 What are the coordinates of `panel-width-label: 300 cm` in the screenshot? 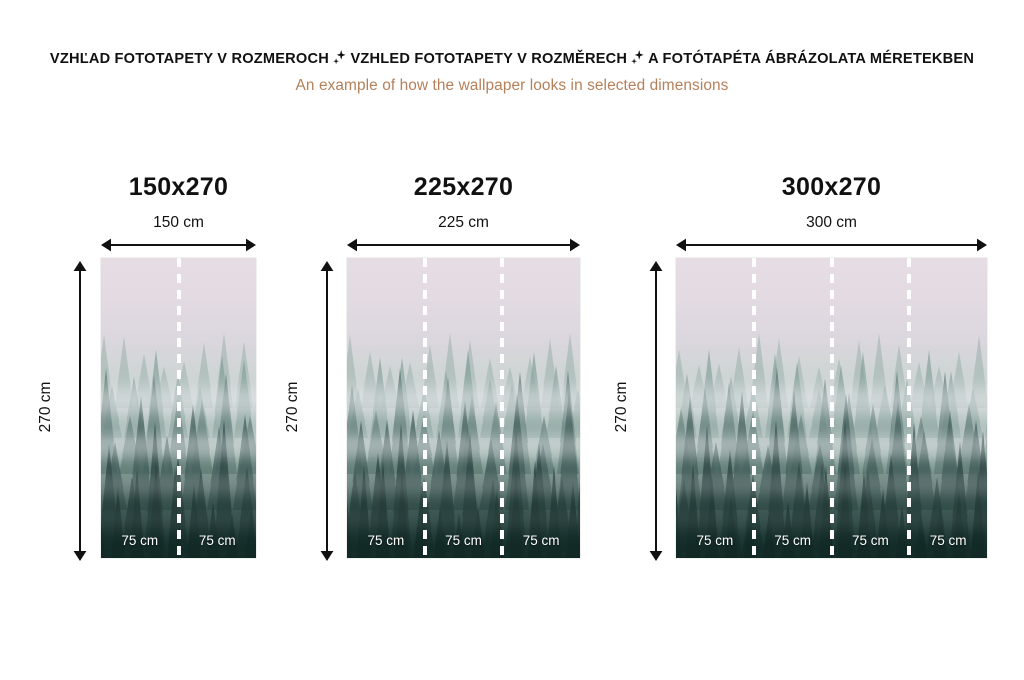 It's located at (831, 222).